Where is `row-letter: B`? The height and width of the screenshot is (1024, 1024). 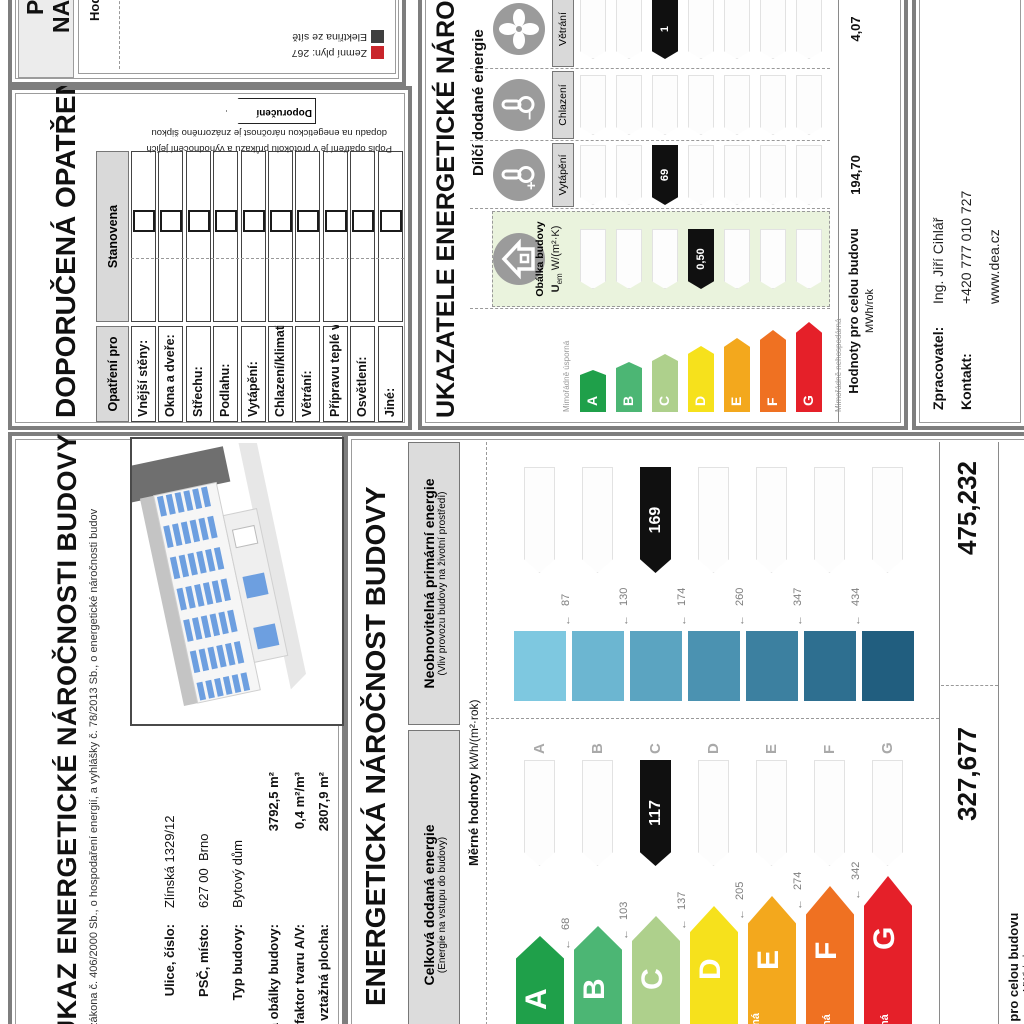 row-letter: B is located at coordinates (597, 748).